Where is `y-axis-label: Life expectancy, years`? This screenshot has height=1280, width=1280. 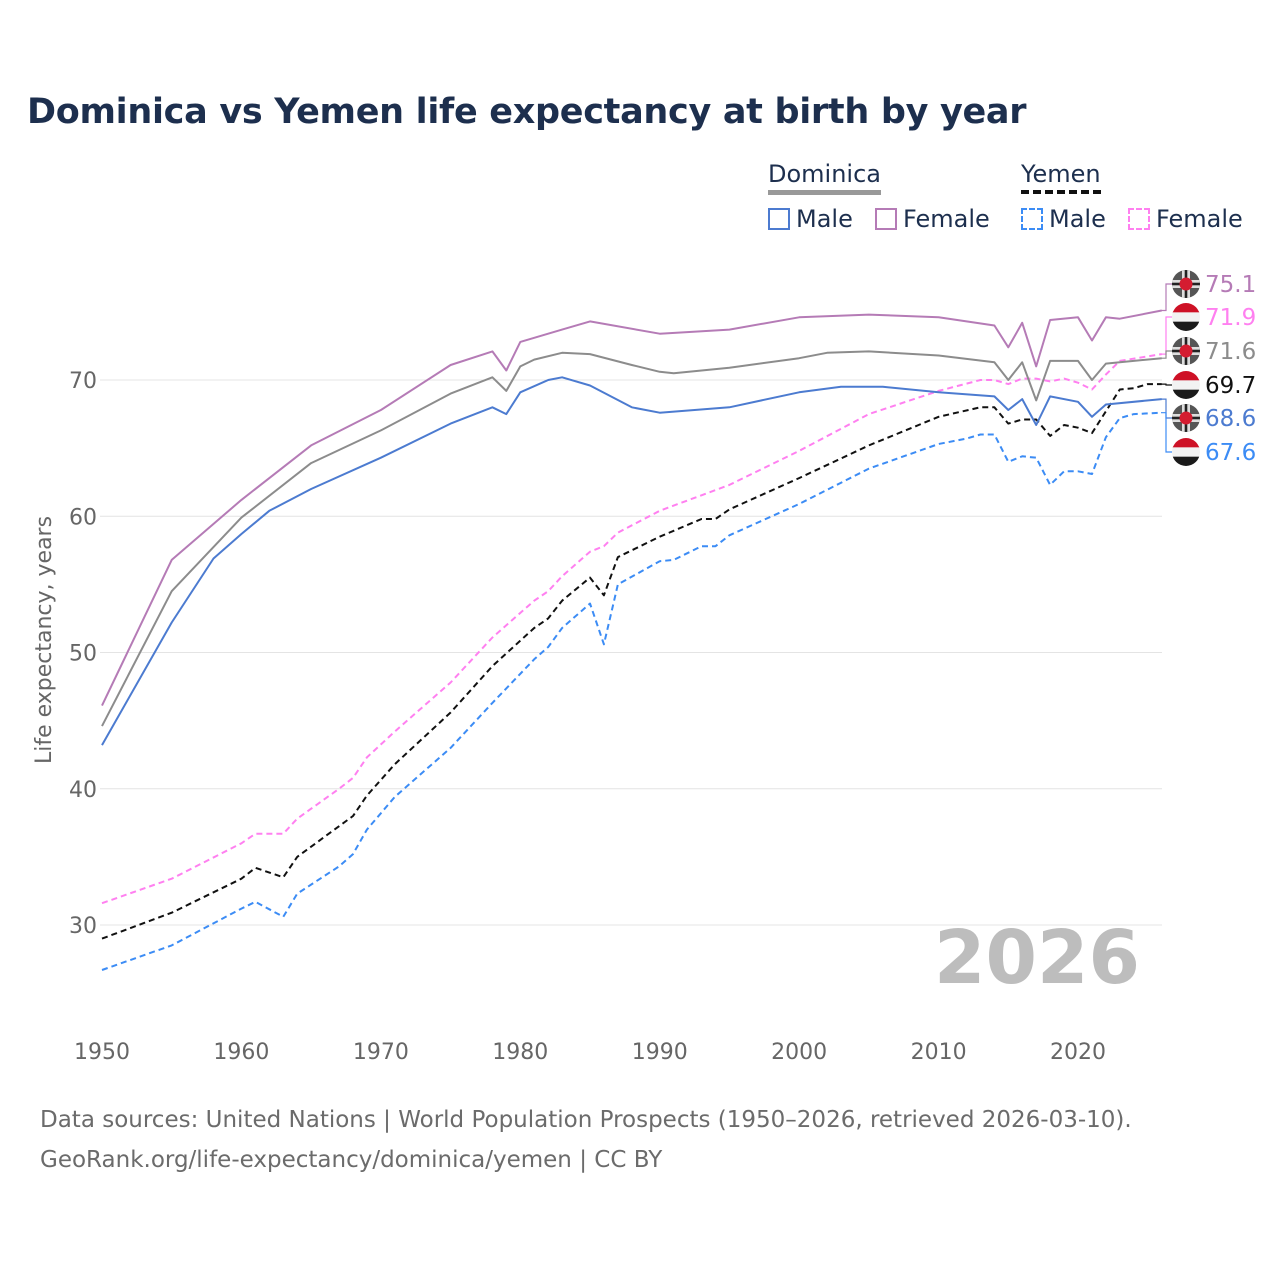
y-axis-label: Life expectancy, years is located at coordinates (44, 640).